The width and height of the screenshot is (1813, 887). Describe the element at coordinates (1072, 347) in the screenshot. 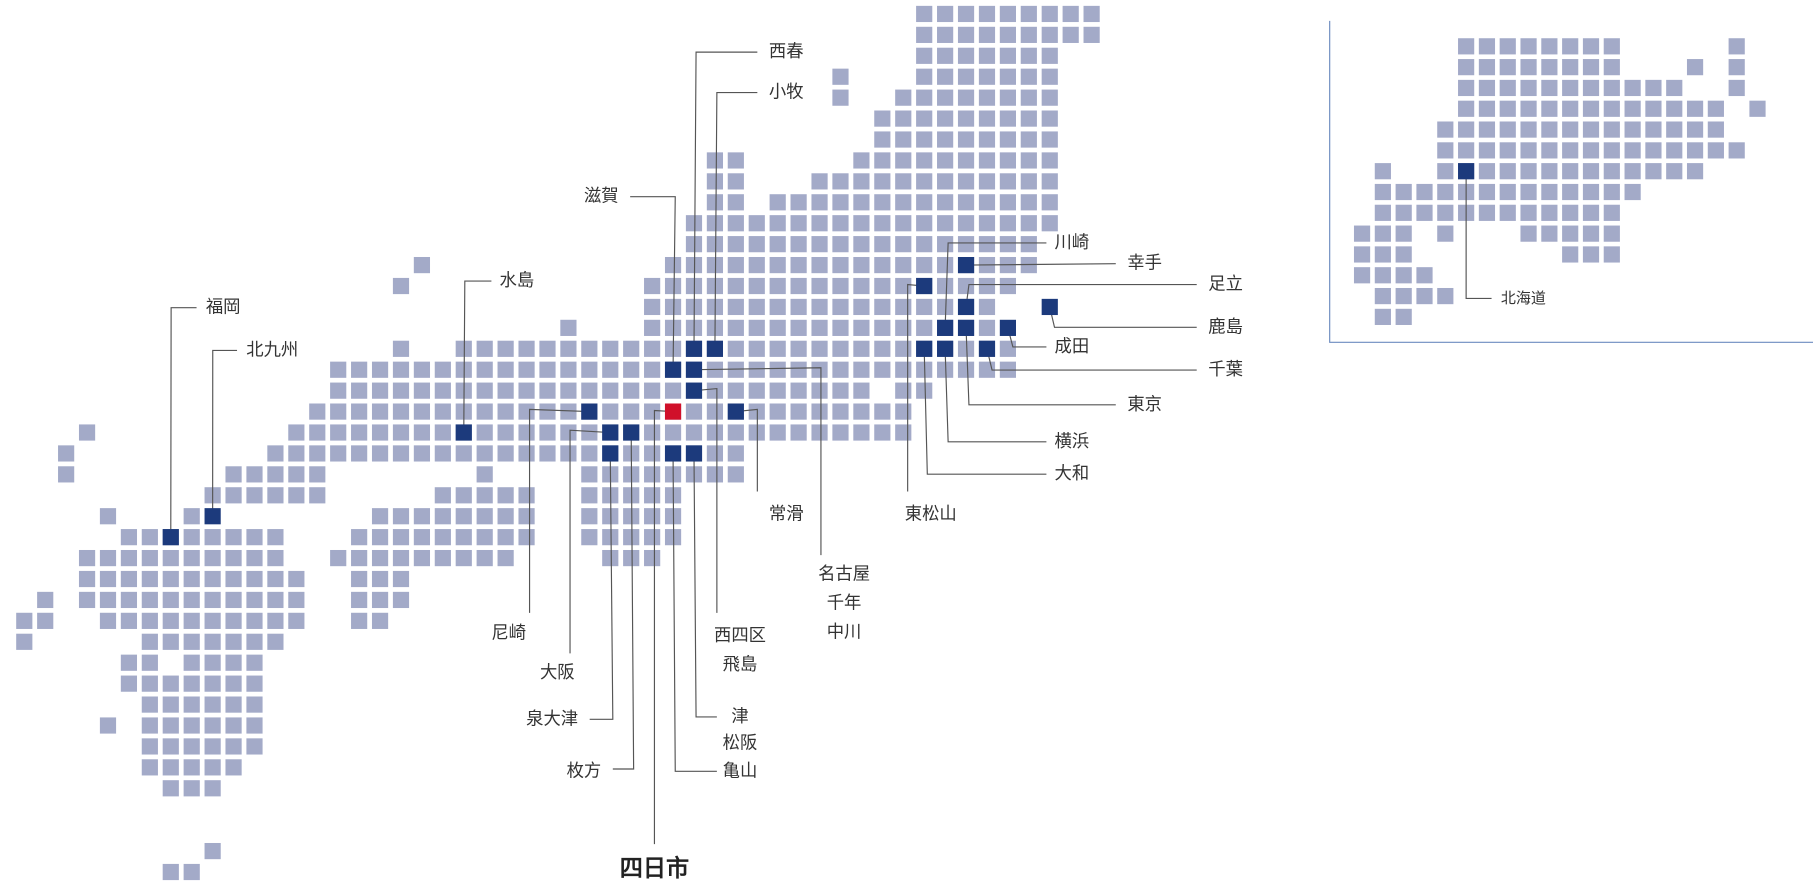

I see `site-label: 成田` at that location.